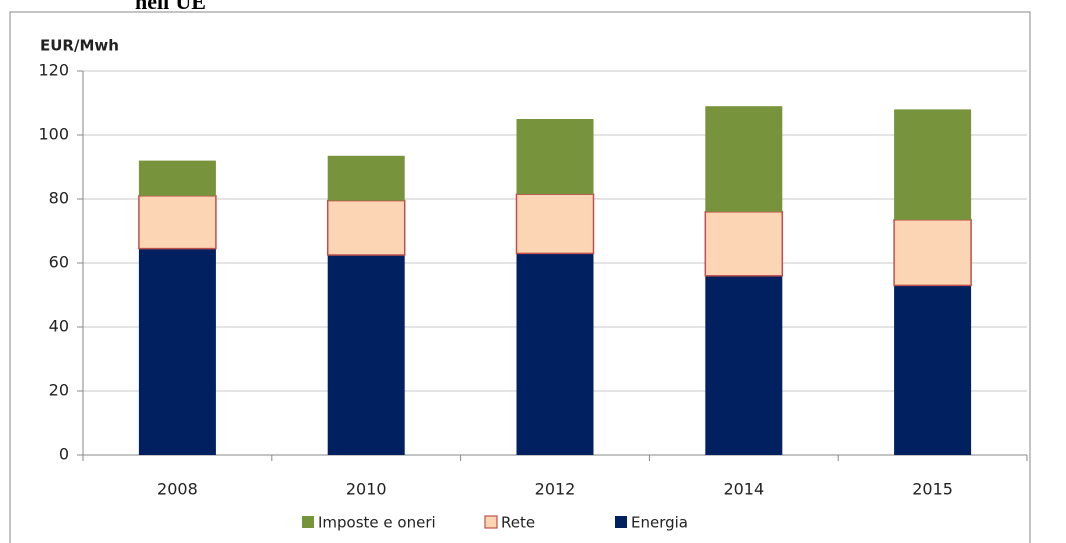 This screenshot has height=543, width=1066. Describe the element at coordinates (659, 523) in the screenshot. I see `legend-label: Energia` at that location.